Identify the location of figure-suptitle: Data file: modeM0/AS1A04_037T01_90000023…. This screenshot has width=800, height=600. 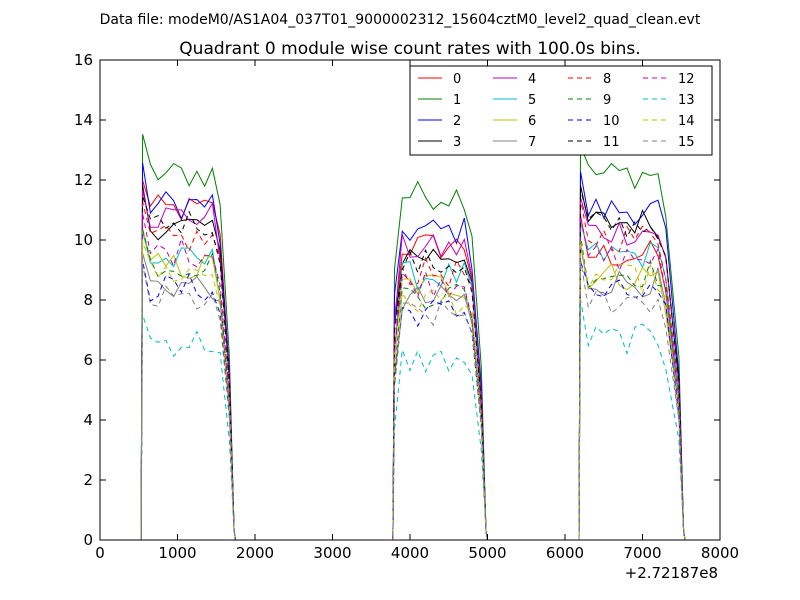
(400, 20).